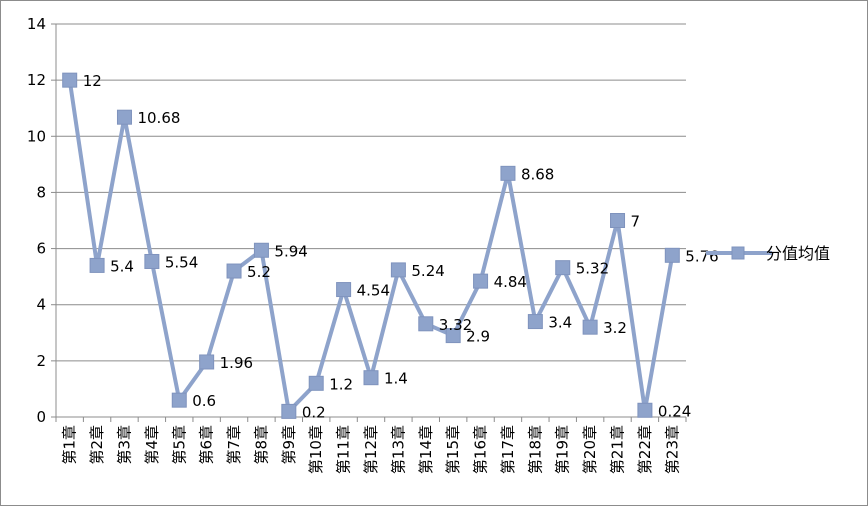  I want to click on x-tick-label: 第17章, so click(508, 449).